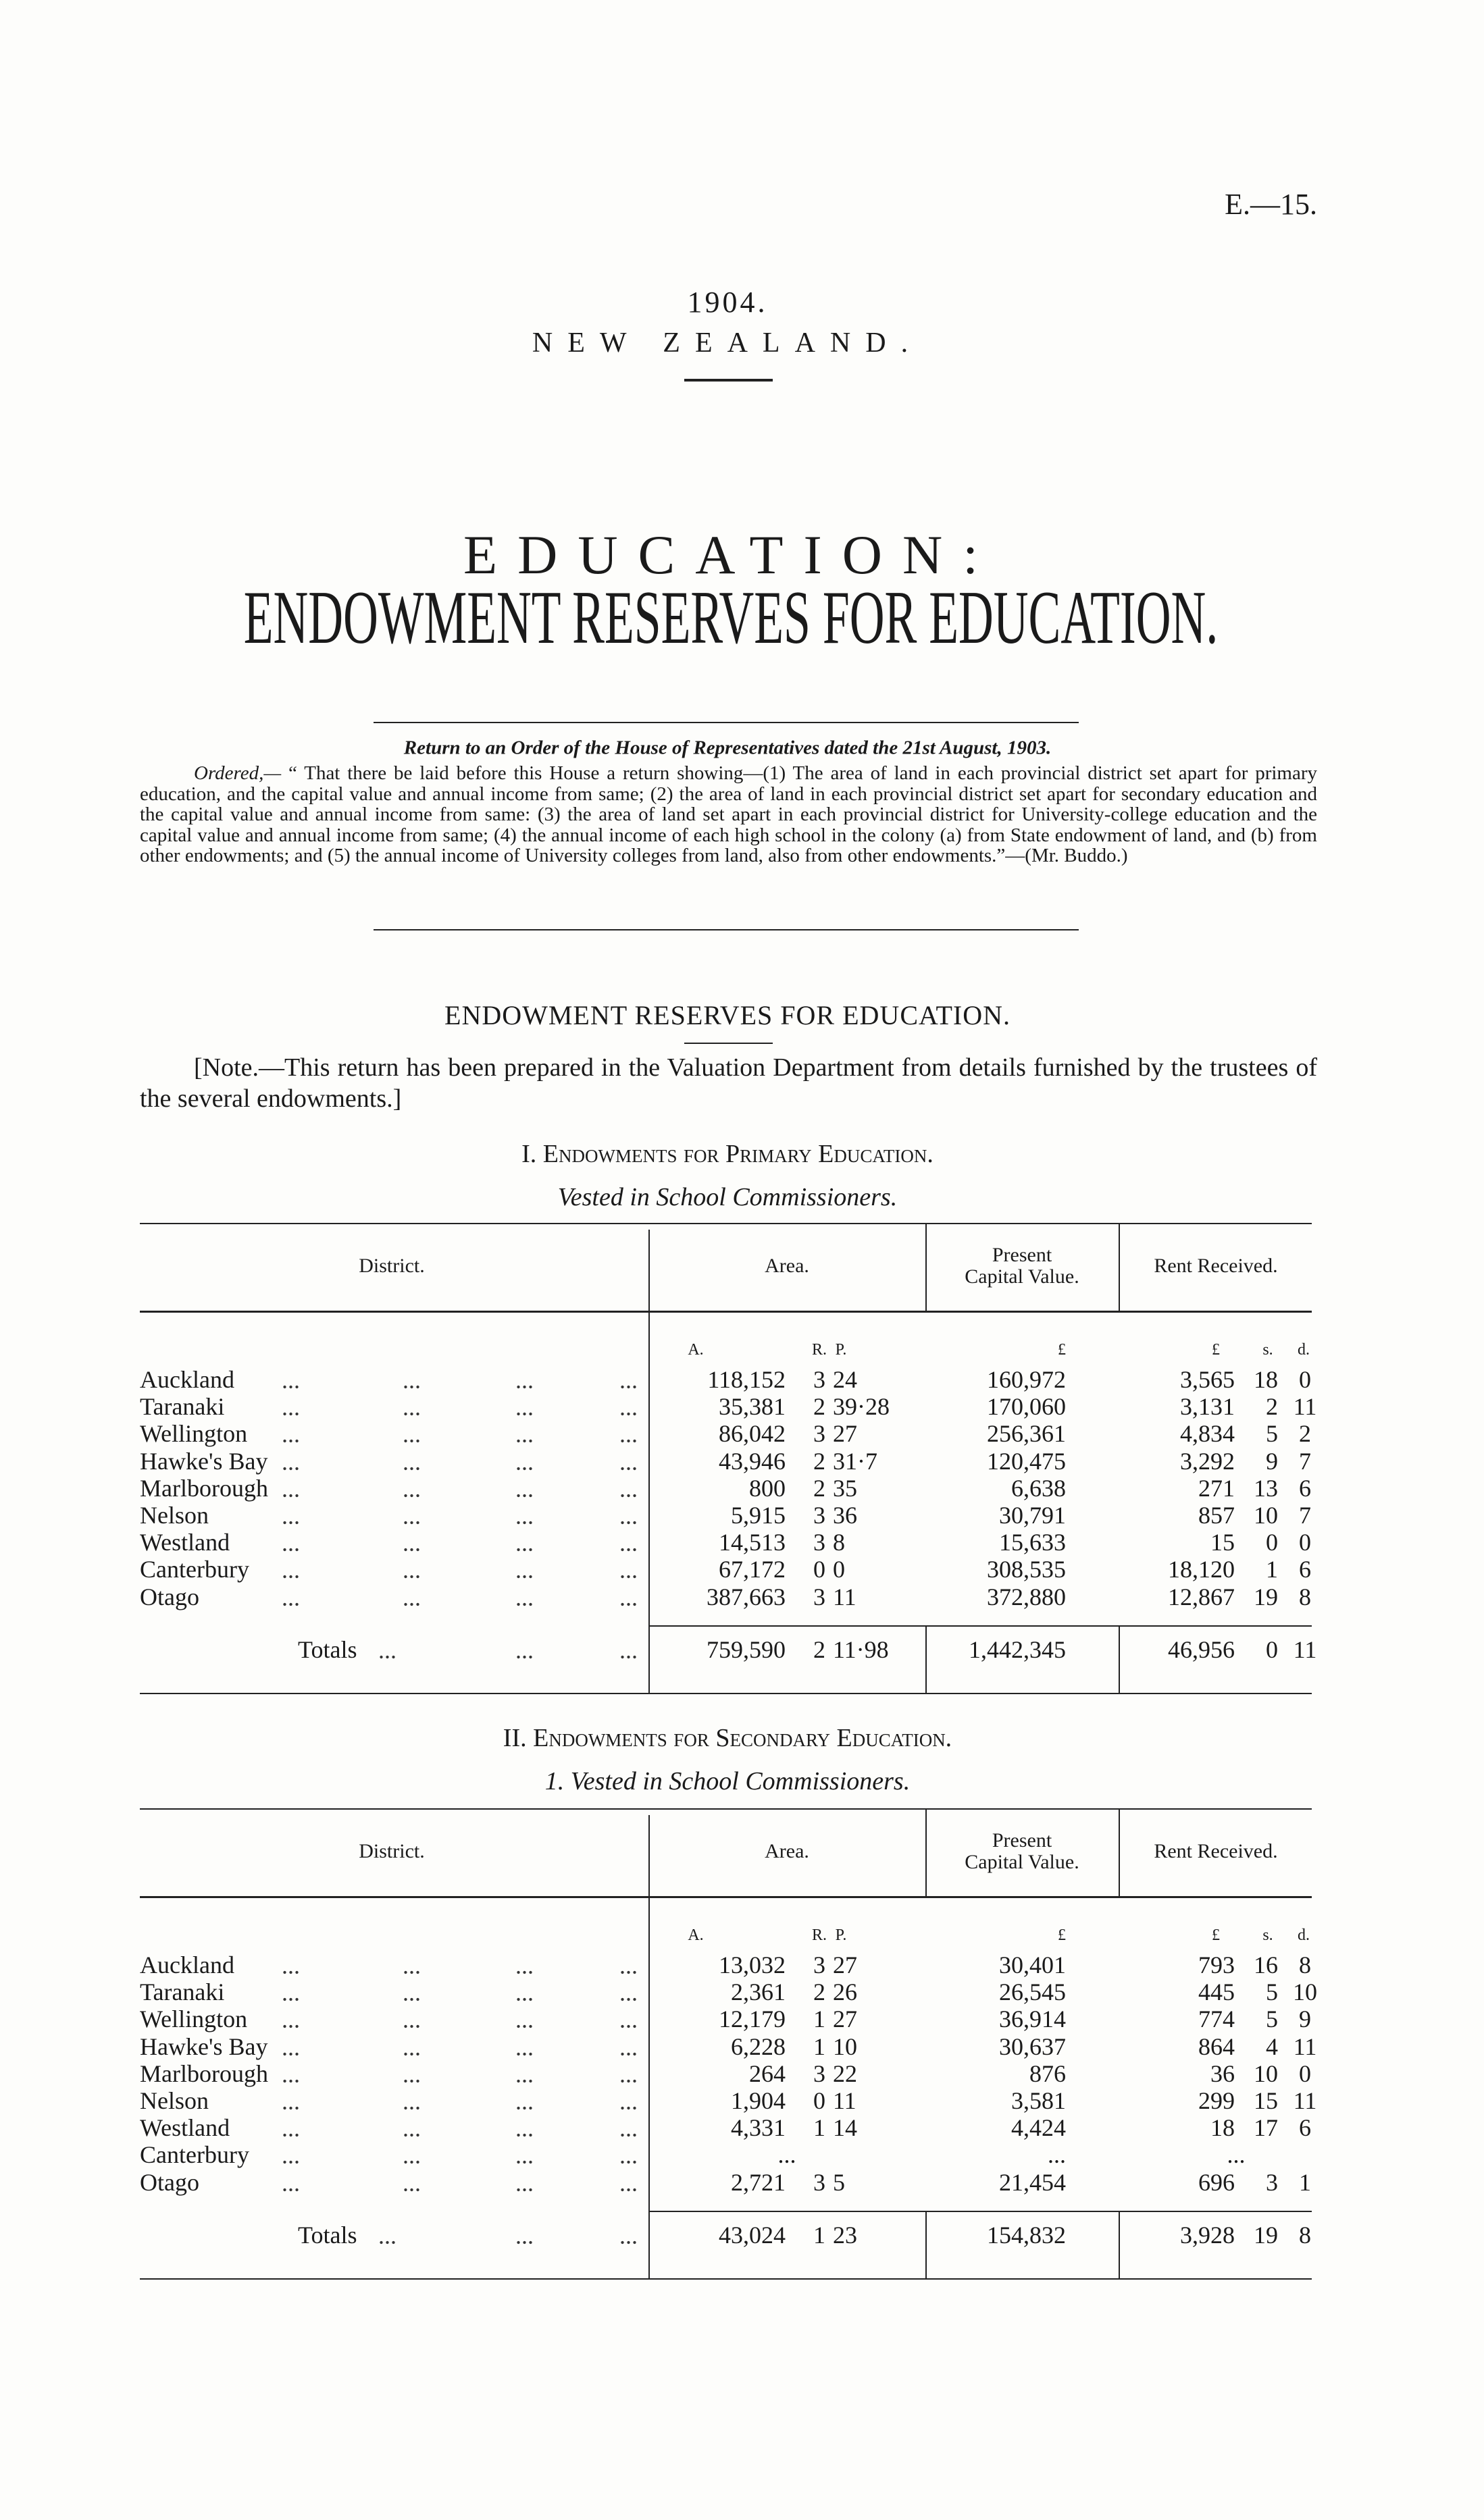  What do you see at coordinates (1266, 1488) in the screenshot?
I see `cell: 13` at bounding box center [1266, 1488].